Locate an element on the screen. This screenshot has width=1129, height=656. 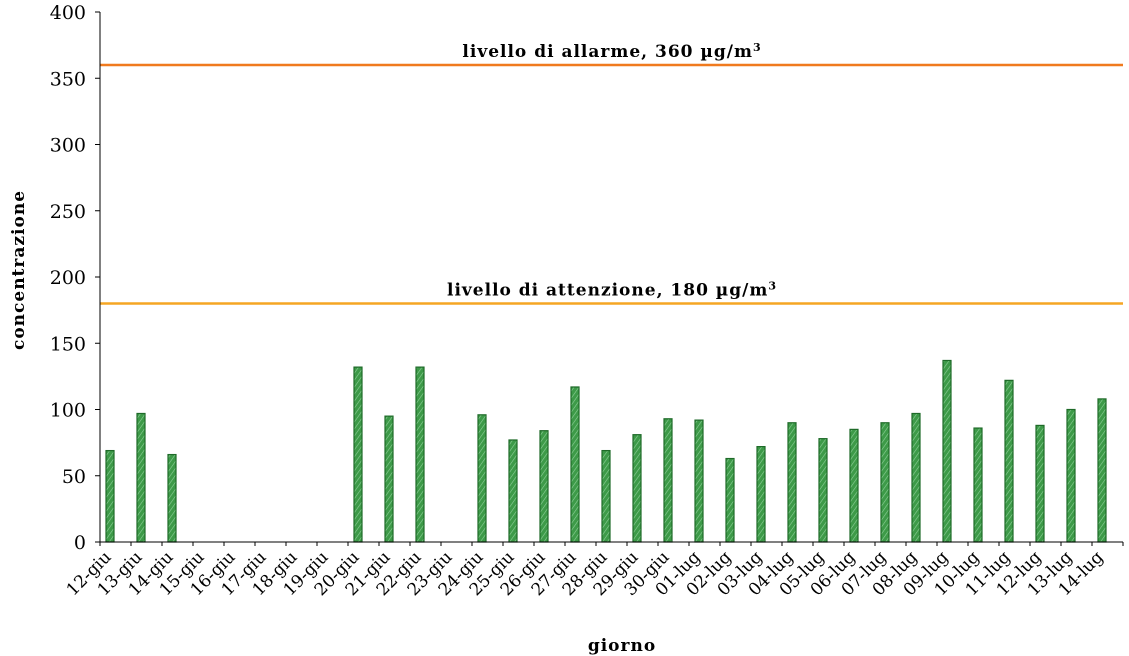
bar-14-lug is located at coordinates (1102, 470).